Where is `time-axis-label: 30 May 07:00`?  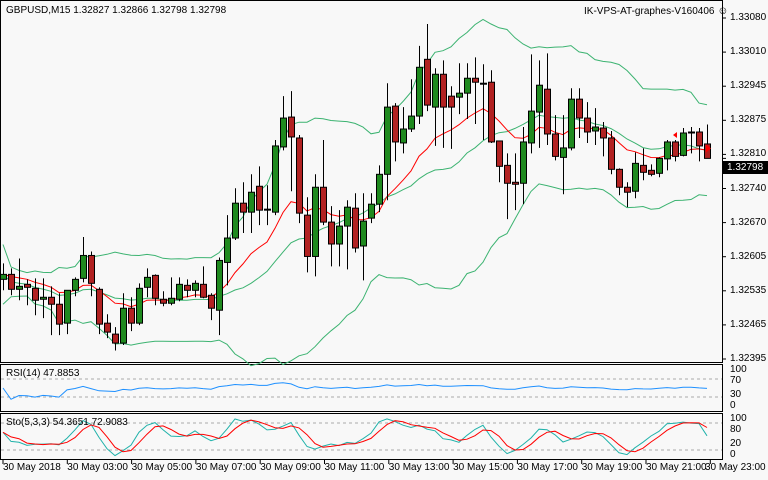
time-axis-label: 30 May 07:00 is located at coordinates (226, 467).